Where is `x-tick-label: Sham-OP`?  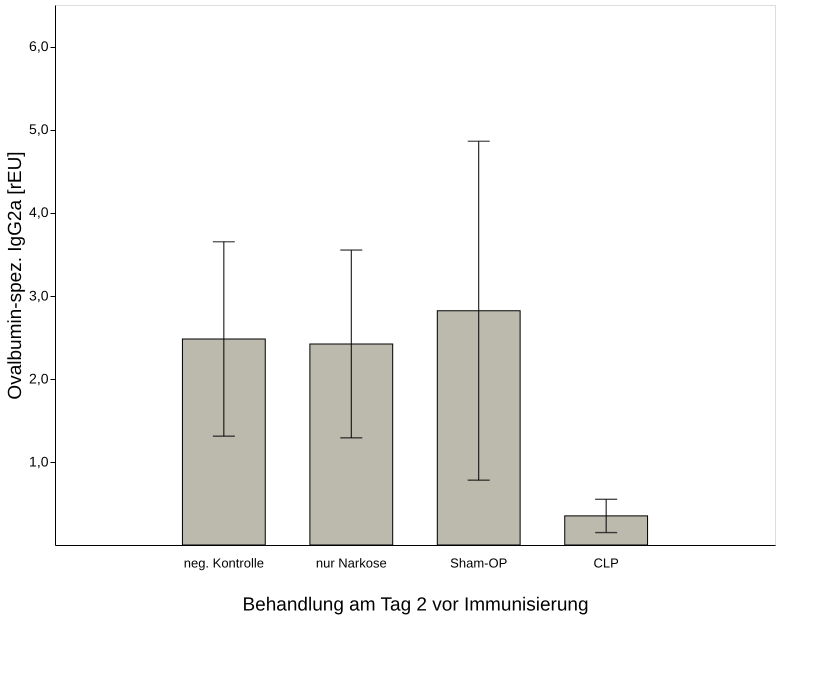
x-tick-label: Sham-OP is located at coordinates (479, 563).